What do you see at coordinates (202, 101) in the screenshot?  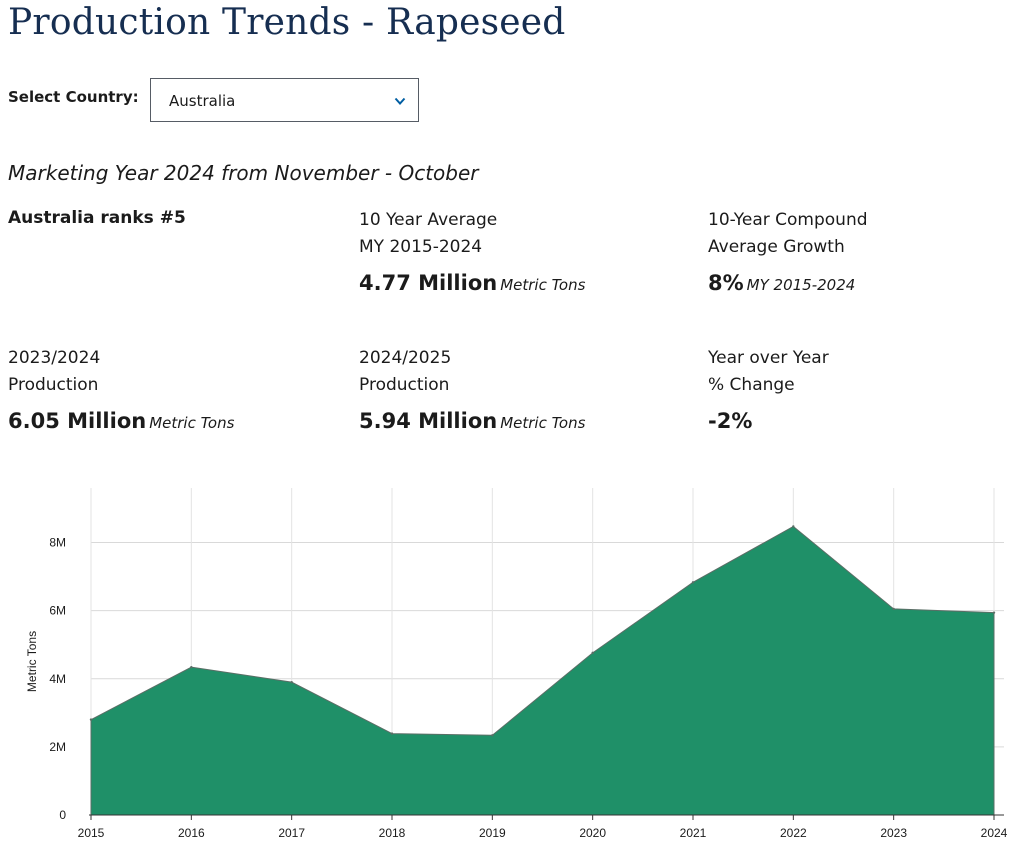 I see `country-select-value: Australia` at bounding box center [202, 101].